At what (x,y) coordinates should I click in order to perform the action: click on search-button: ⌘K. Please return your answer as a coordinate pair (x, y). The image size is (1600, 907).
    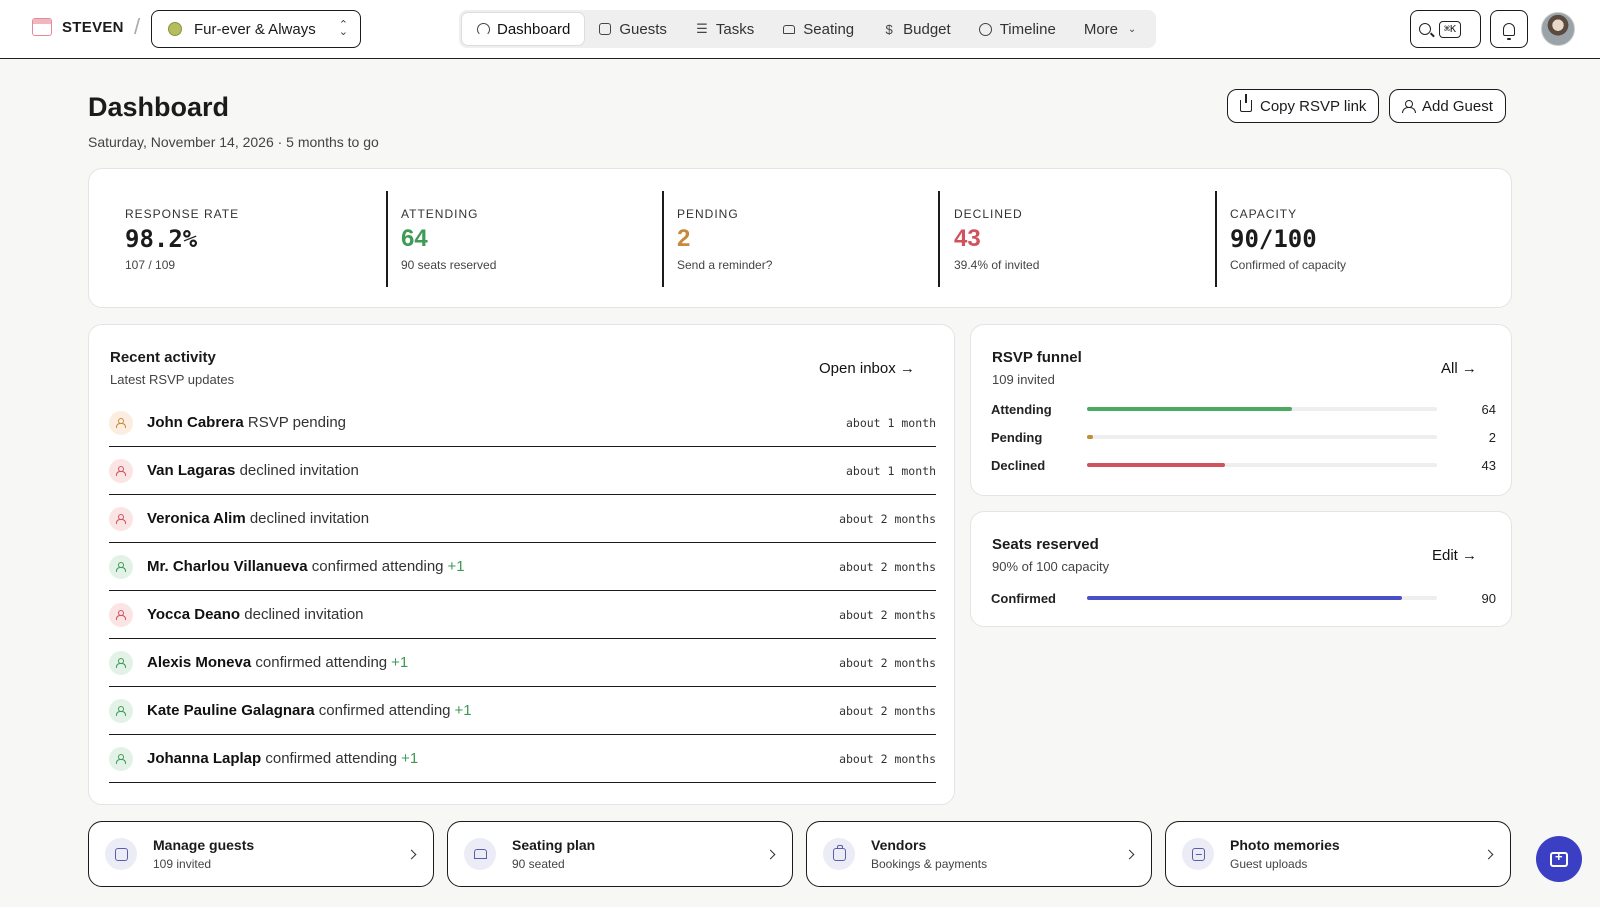
    Looking at the image, I should click on (1445, 29).